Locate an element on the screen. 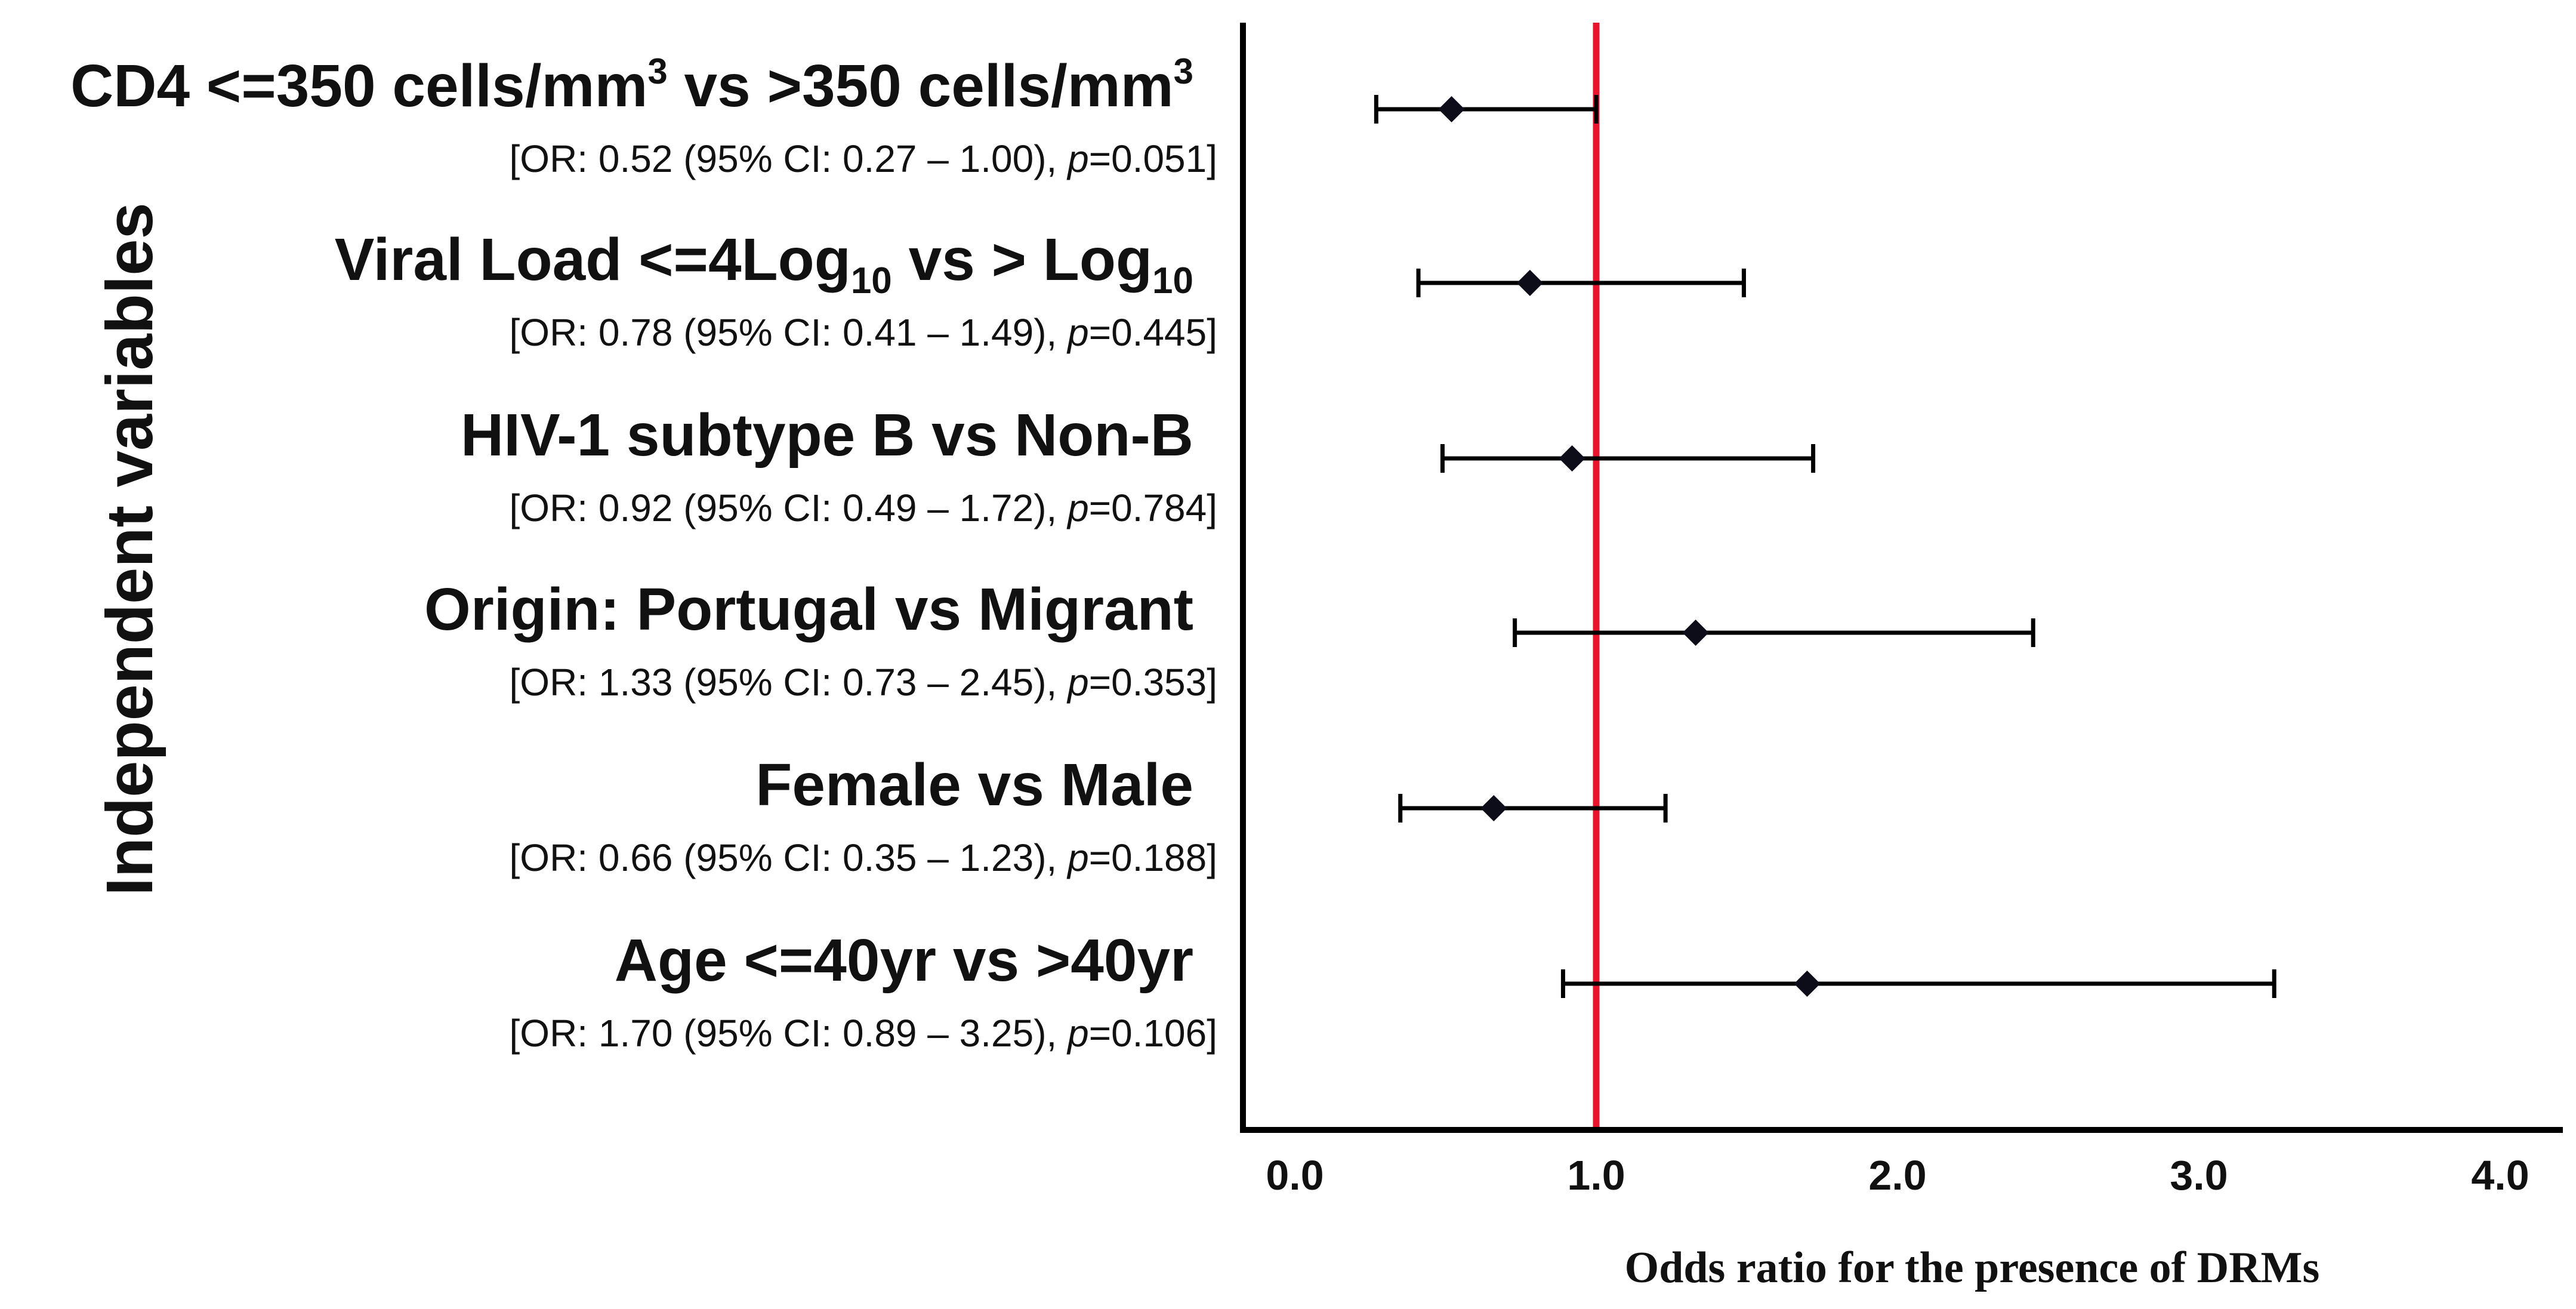  stats-text: [OR: 0.92 (95% CI: 0.49 – 1.72), is located at coordinates (789, 507).